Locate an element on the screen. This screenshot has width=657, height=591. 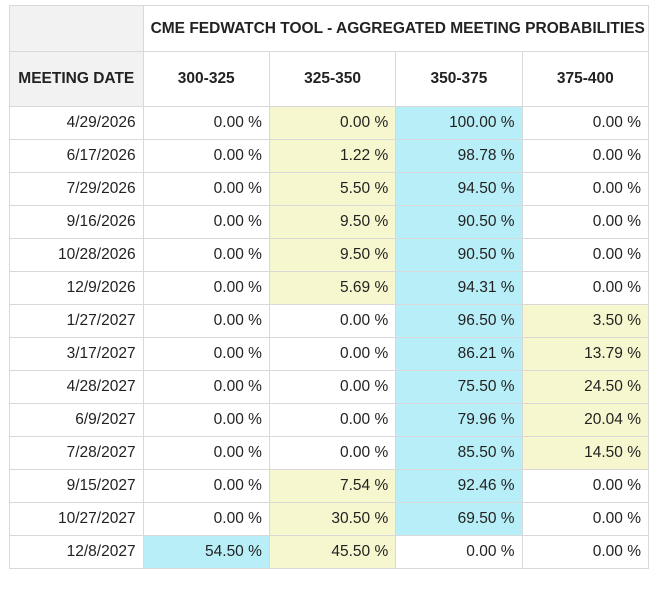
probability-cell: 94.31 % is located at coordinates (459, 288).